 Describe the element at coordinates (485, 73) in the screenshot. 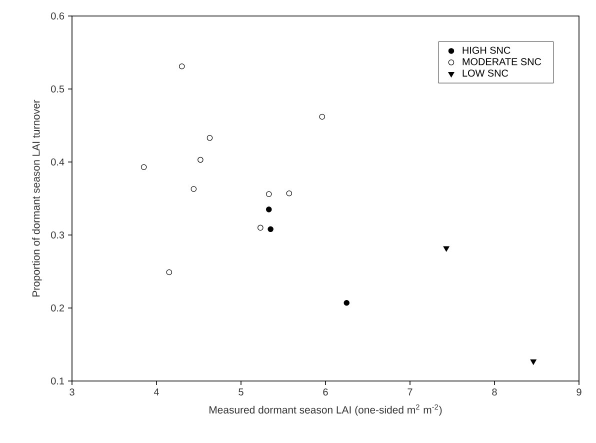

I see `legend-label: LOW SNC` at that location.